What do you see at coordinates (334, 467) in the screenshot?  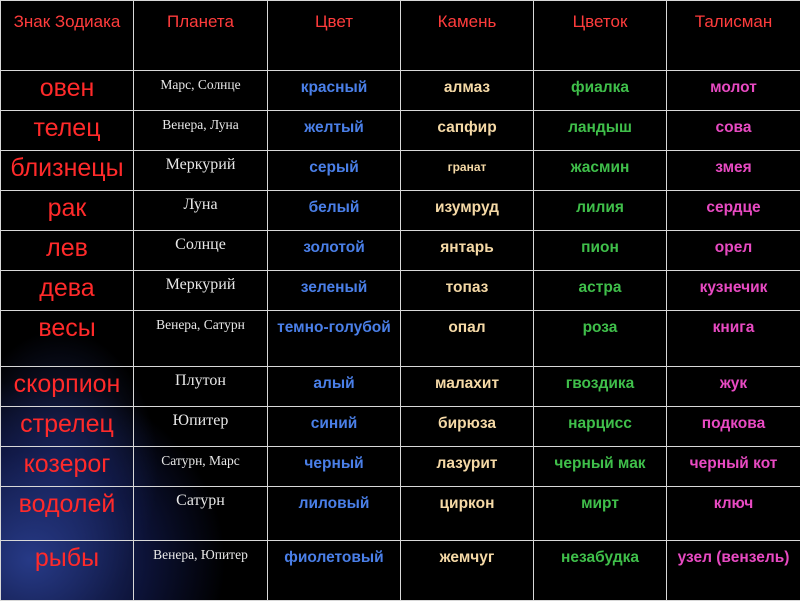 I see `color-cell: черный` at bounding box center [334, 467].